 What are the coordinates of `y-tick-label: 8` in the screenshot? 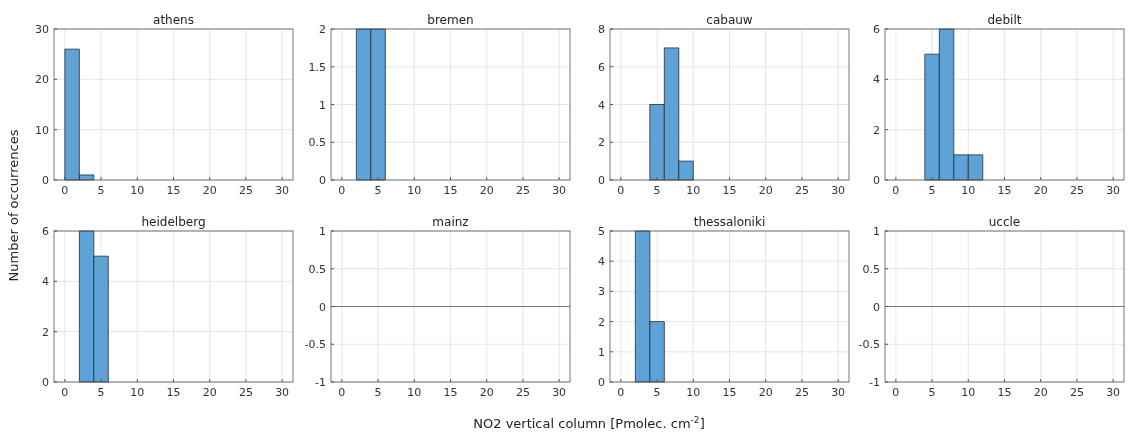 It's located at (601, 29).